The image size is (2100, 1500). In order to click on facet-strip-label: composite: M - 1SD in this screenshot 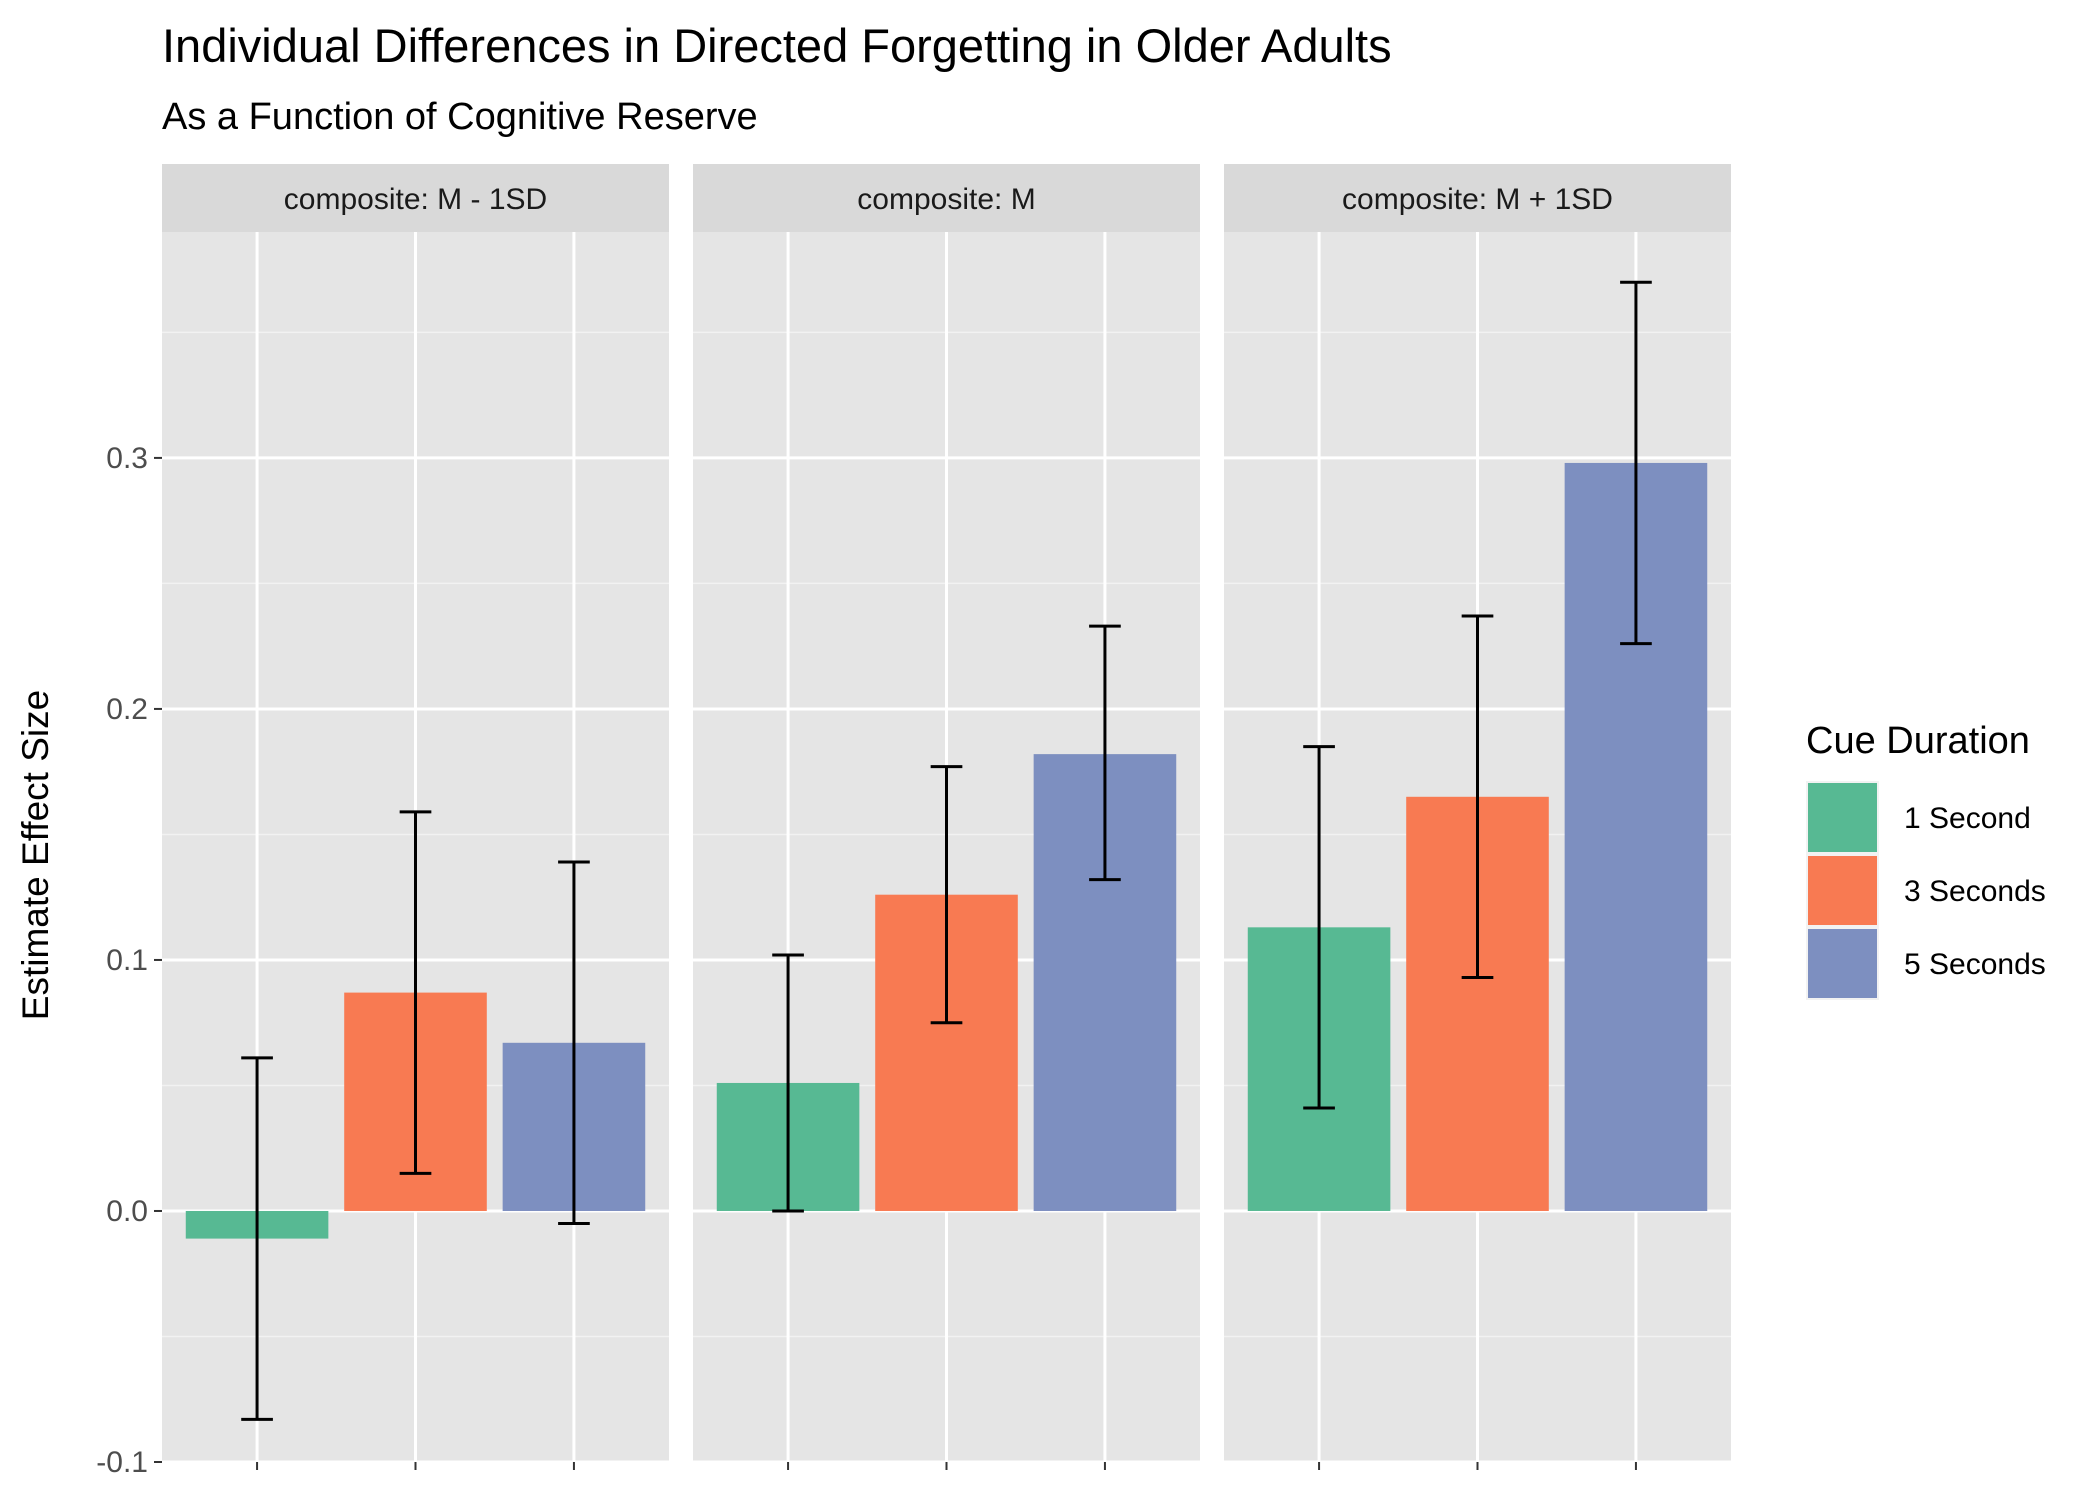, I will do `click(415, 199)`.